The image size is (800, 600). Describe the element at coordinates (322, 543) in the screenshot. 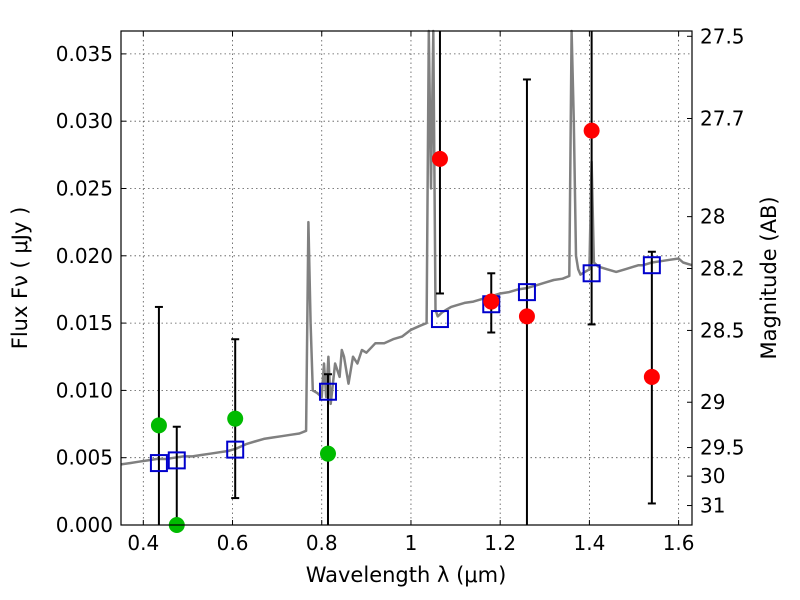

I see `x-tick-label: 0.8` at that location.